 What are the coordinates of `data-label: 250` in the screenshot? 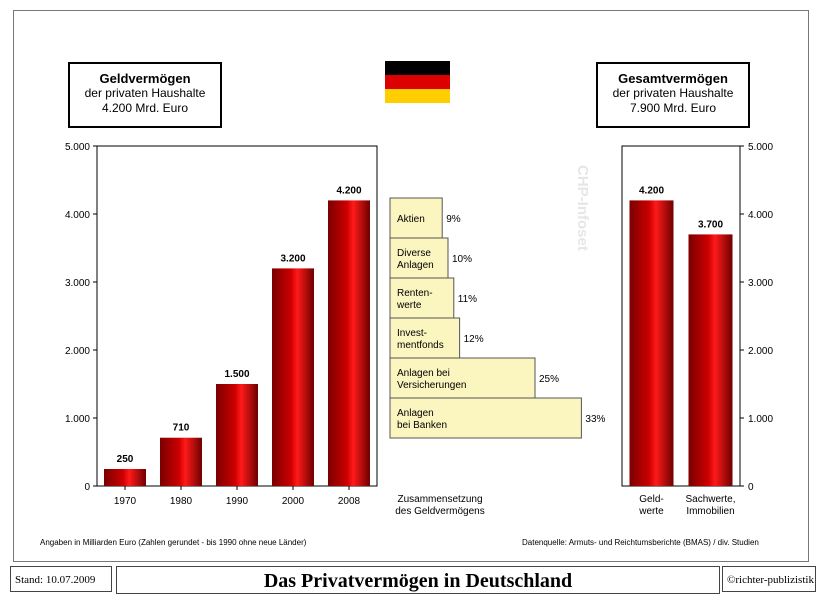 It's located at (125, 459).